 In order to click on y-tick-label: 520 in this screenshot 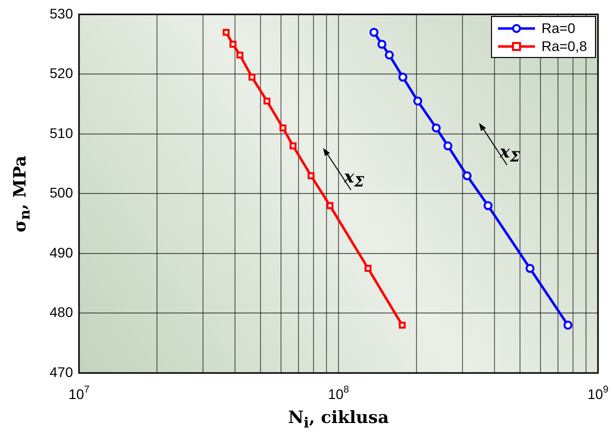, I will do `click(62, 73)`.